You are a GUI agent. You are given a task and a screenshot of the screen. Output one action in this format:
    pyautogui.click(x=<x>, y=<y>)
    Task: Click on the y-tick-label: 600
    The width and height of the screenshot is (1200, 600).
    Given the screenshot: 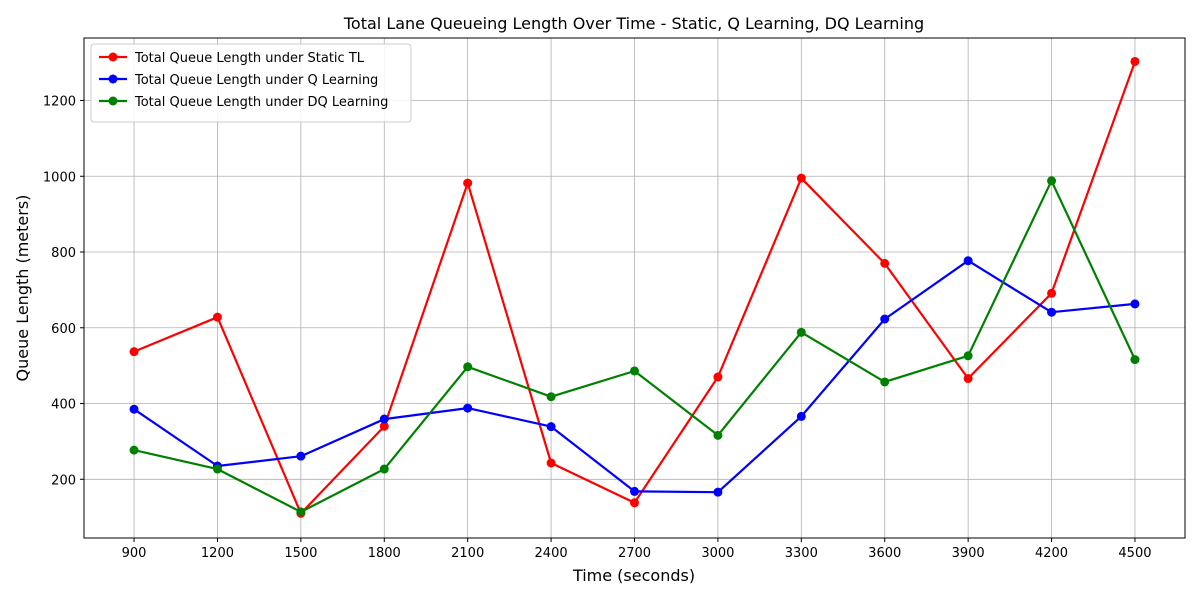 What is the action you would take?
    pyautogui.click(x=63, y=329)
    